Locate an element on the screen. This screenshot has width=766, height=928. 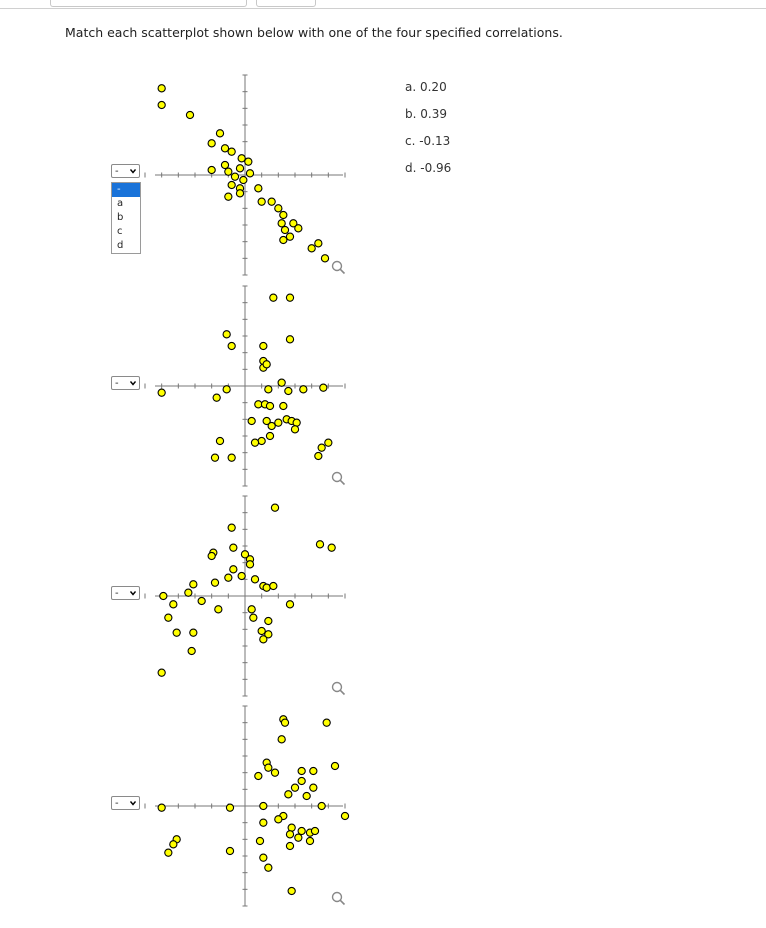
menu-option: - is located at coordinates (126, 190).